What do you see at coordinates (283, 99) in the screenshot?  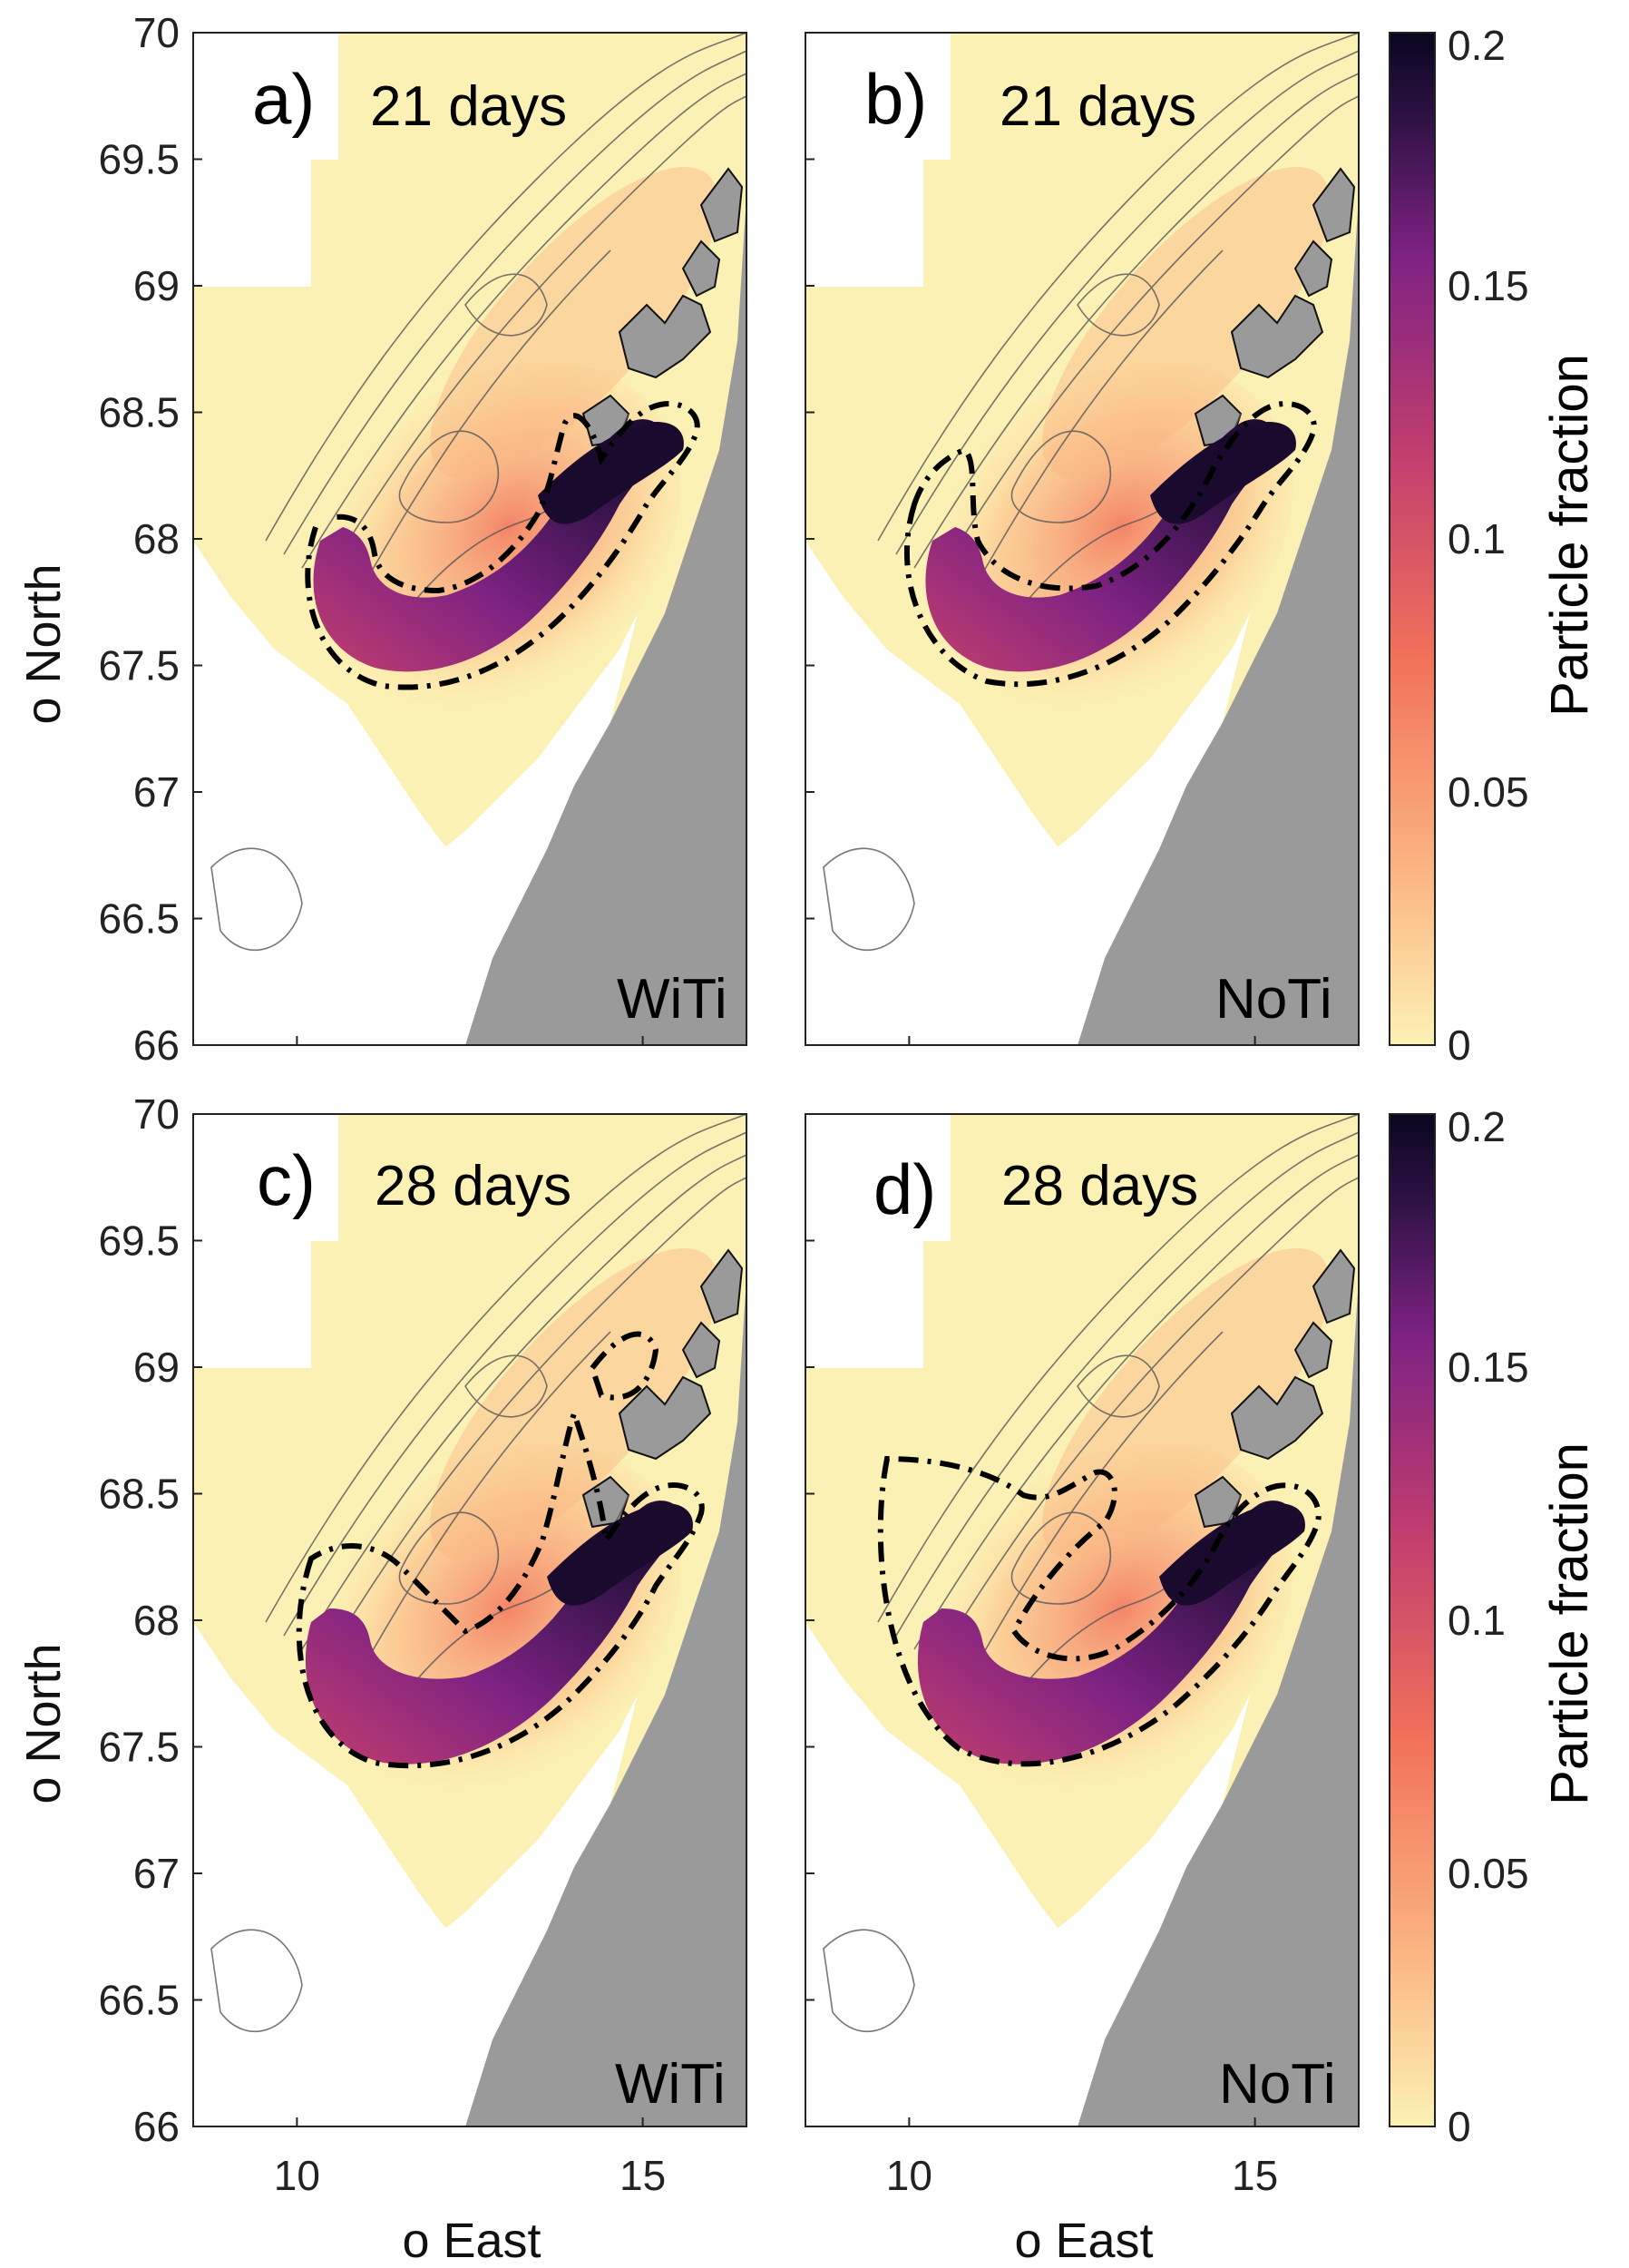 I see `panel-a-letter: a)` at bounding box center [283, 99].